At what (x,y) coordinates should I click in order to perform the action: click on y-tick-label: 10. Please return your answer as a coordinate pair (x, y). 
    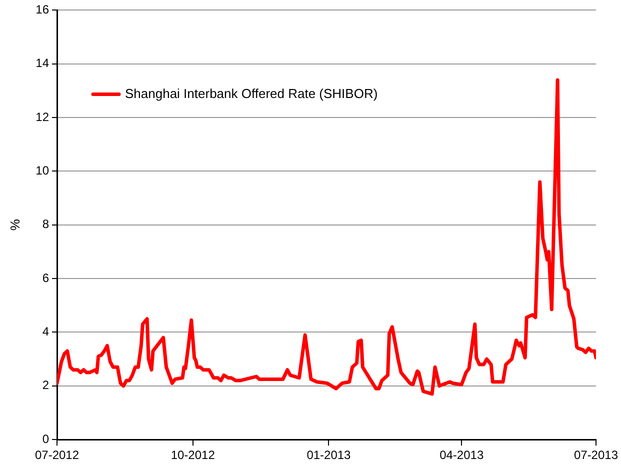
    Looking at the image, I should click on (43, 171).